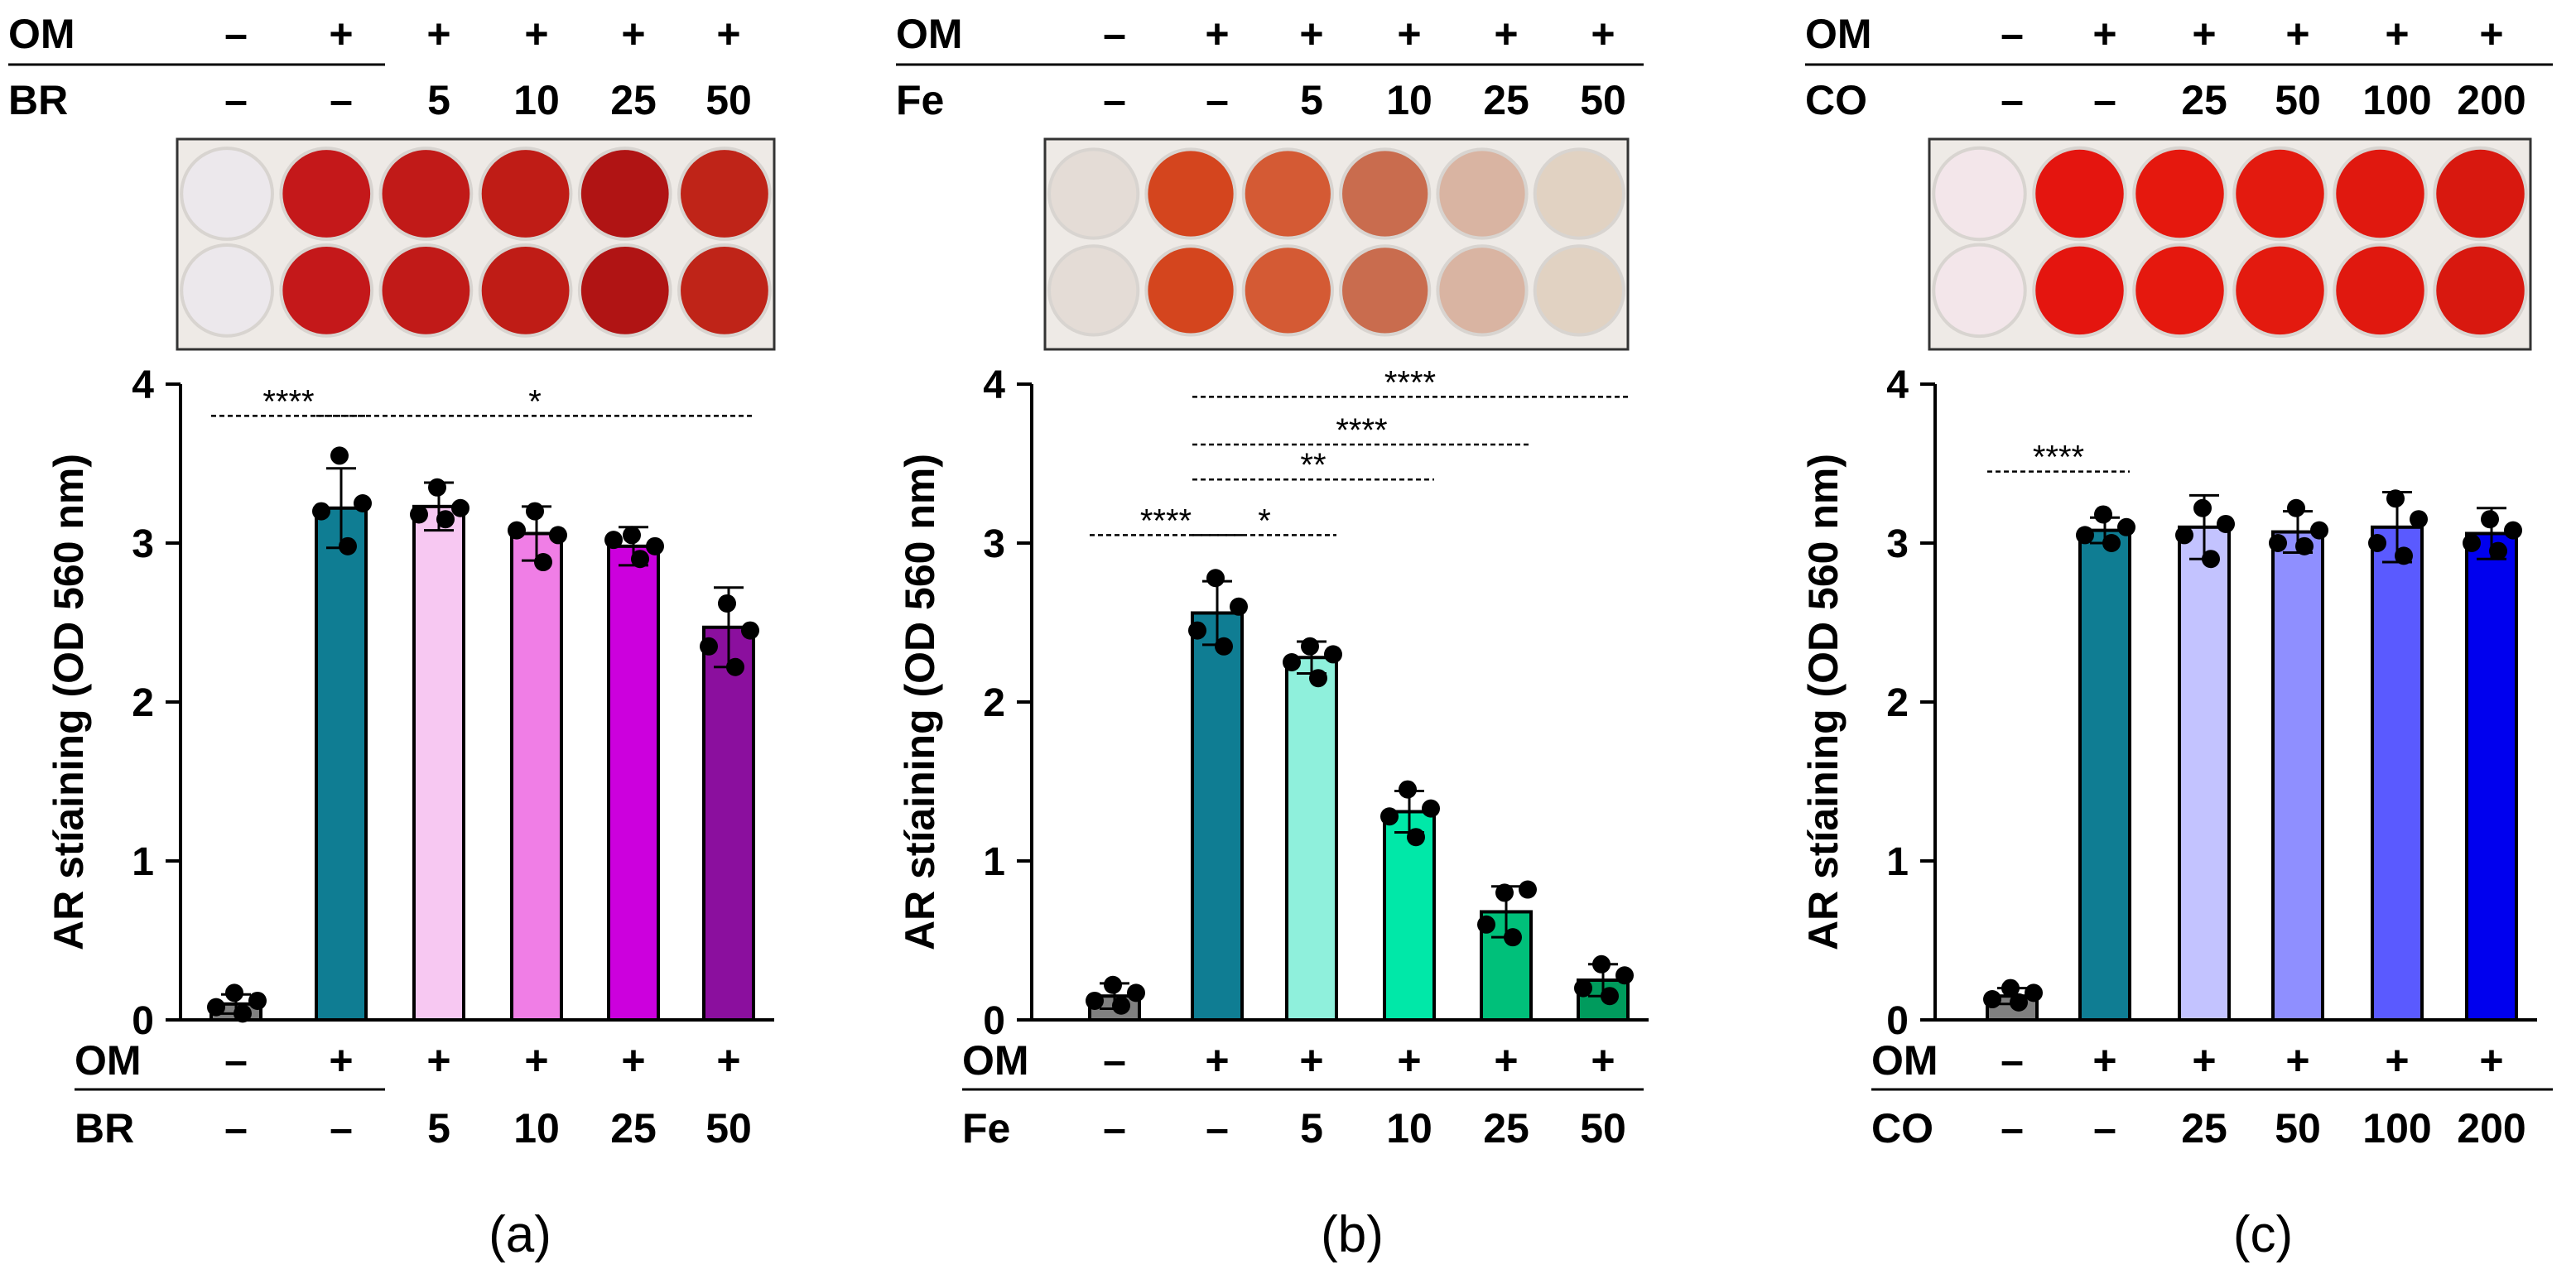 The width and height of the screenshot is (2576, 1279). What do you see at coordinates (1836, 100) in the screenshot?
I see `top-row2-label: CO` at bounding box center [1836, 100].